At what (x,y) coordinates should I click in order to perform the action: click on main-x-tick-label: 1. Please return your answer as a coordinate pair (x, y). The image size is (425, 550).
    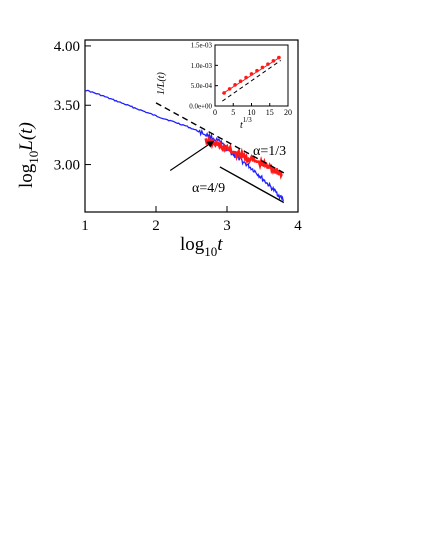
    Looking at the image, I should click on (85, 226).